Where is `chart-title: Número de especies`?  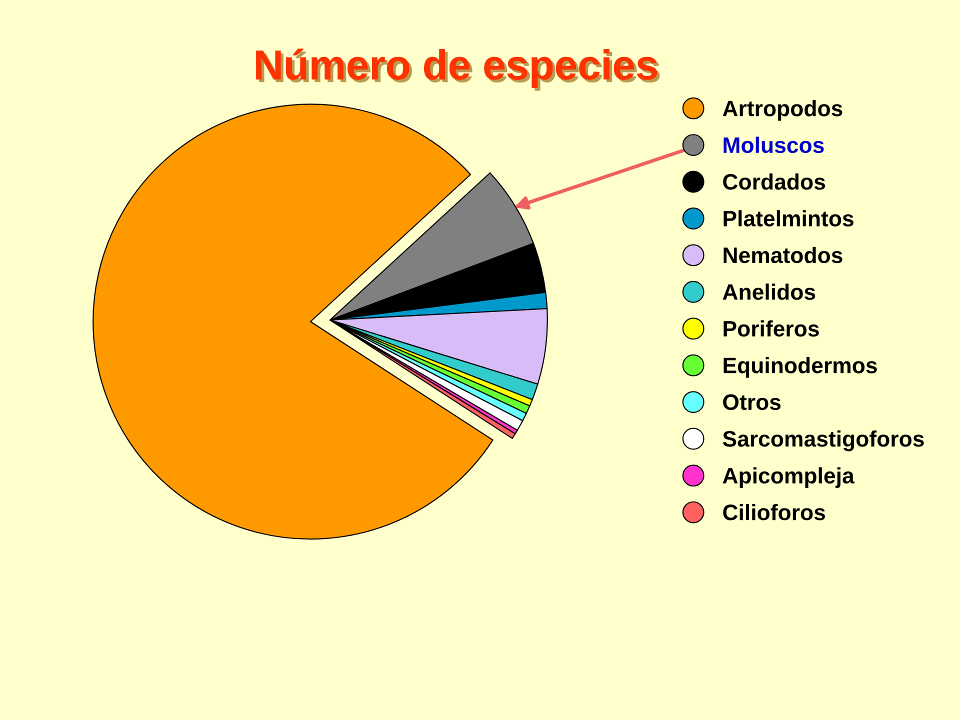 chart-title: Número de especies is located at coordinates (458, 69).